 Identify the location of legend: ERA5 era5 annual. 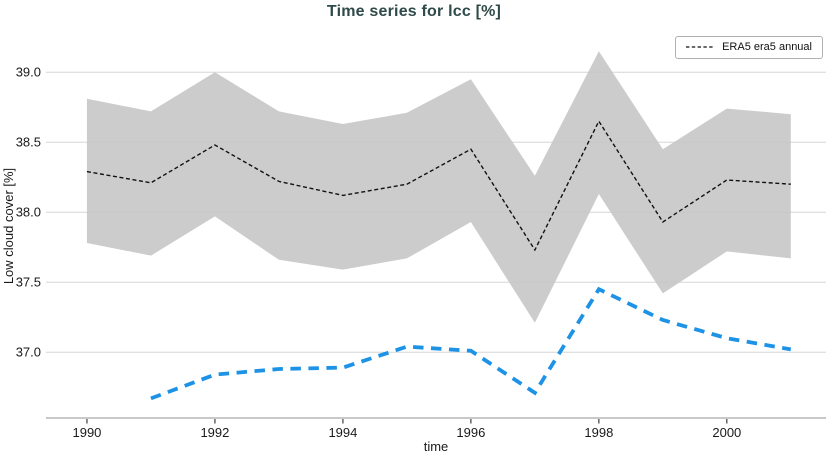
(749, 47).